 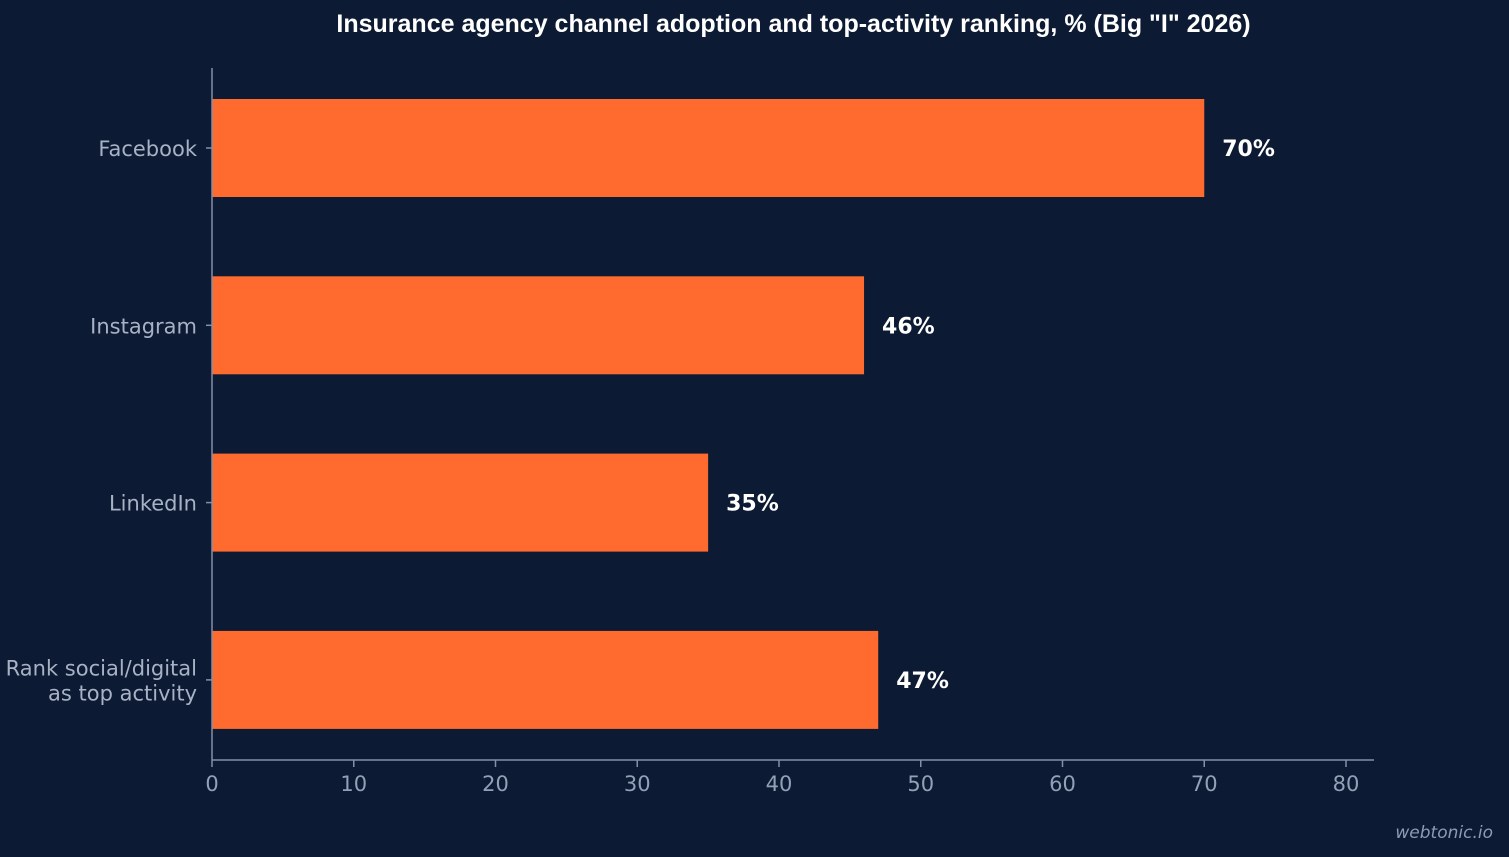 What do you see at coordinates (1248, 149) in the screenshot?
I see `data-label: 70%` at bounding box center [1248, 149].